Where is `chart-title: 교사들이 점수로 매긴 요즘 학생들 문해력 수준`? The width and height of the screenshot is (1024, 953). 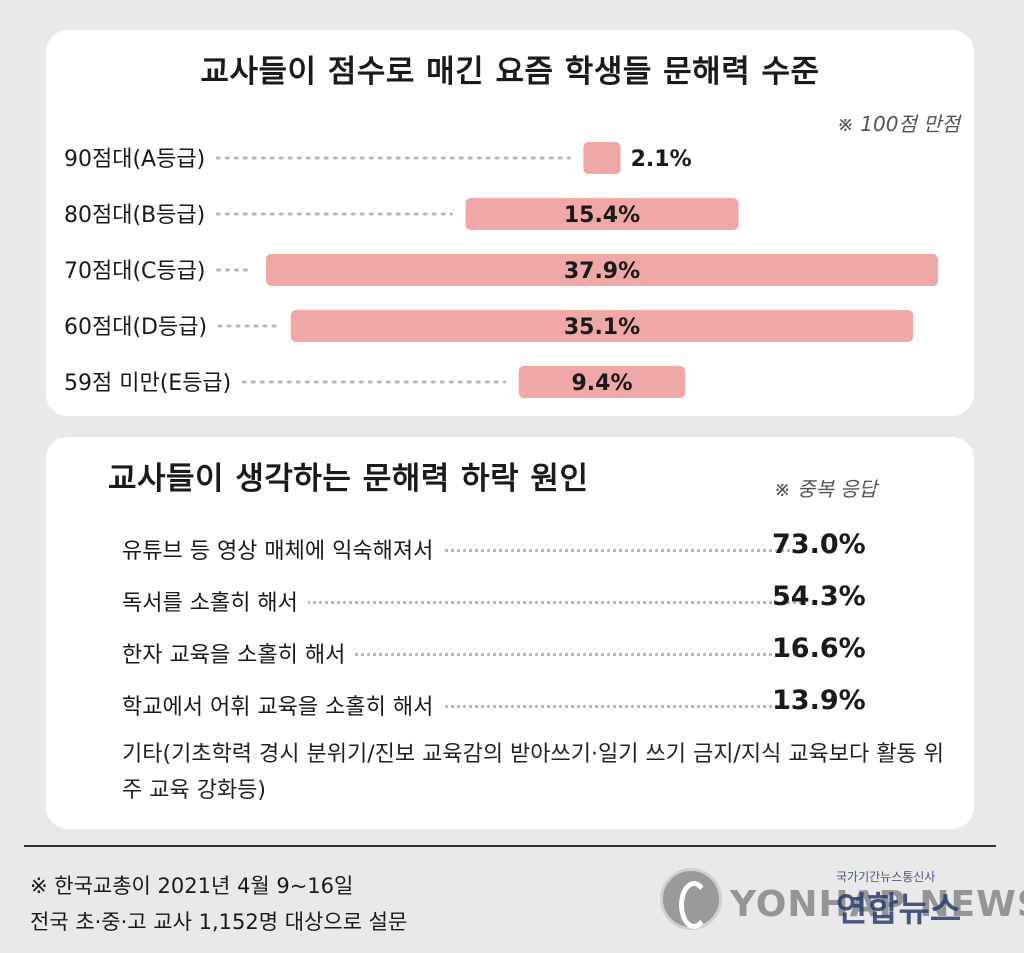
chart-title: 교사들이 점수로 매긴 요즘 학생들 문해력 수준 is located at coordinates (510, 72).